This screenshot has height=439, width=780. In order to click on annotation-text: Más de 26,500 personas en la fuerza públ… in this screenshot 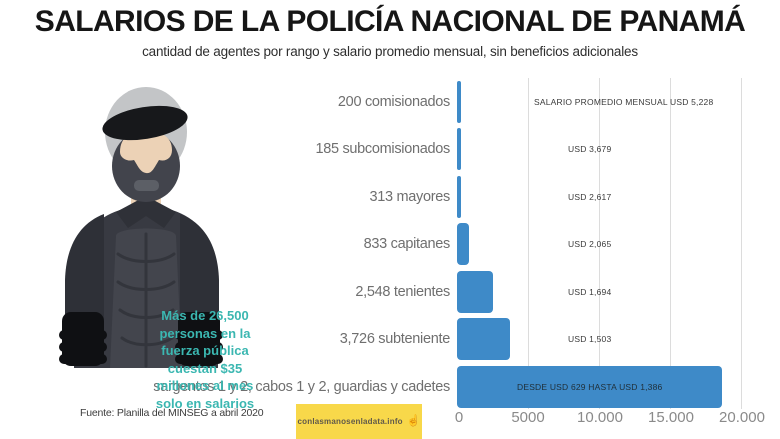, I will do `click(205, 359)`.